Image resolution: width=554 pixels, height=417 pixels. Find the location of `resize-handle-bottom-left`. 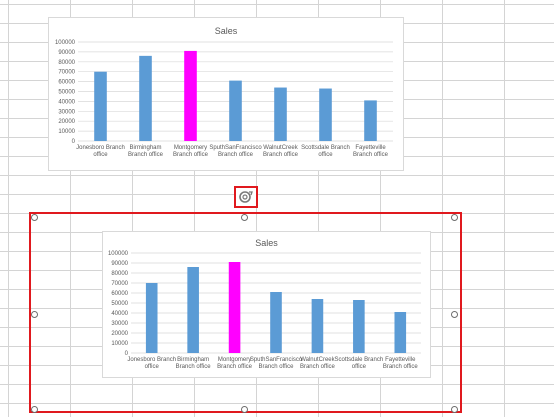

resize-handle-bottom-left is located at coordinates (34, 409).